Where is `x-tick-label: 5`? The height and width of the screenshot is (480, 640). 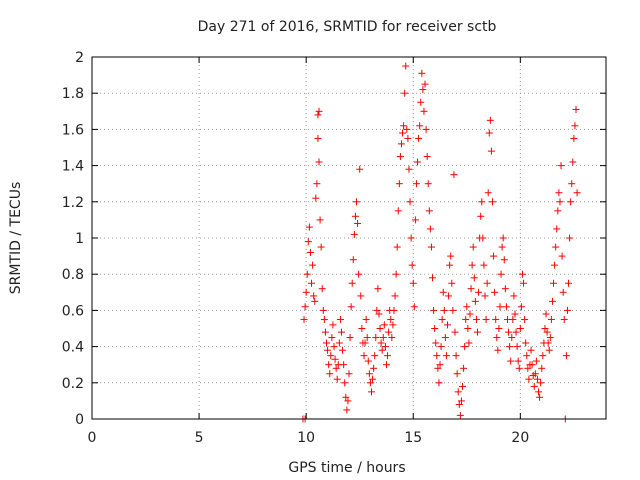 x-tick-label: 5 is located at coordinates (199, 438).